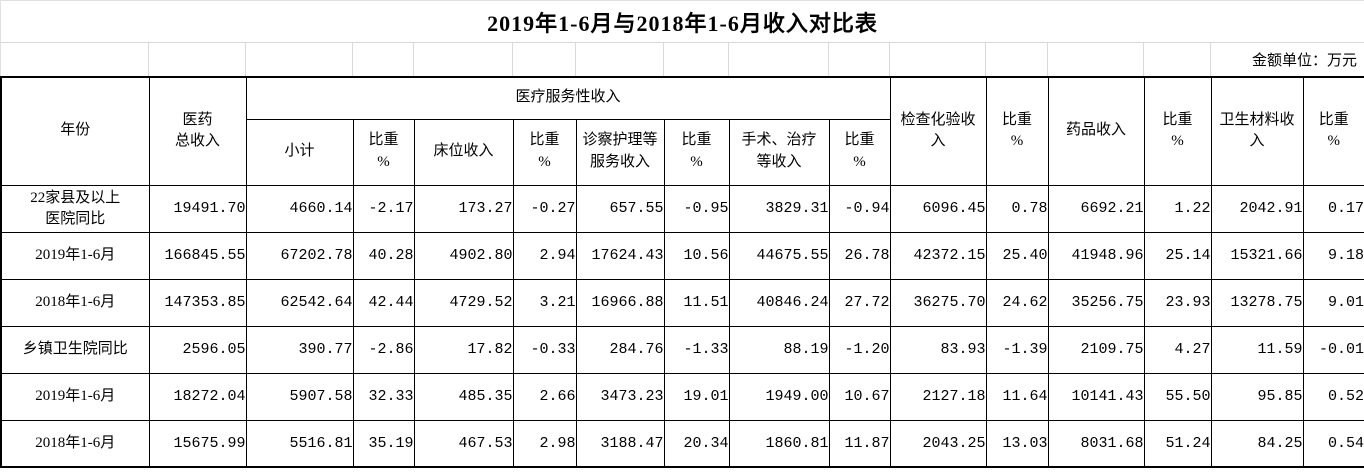  What do you see at coordinates (1257, 349) in the screenshot?
I see `table-cell: 11.59` at bounding box center [1257, 349].